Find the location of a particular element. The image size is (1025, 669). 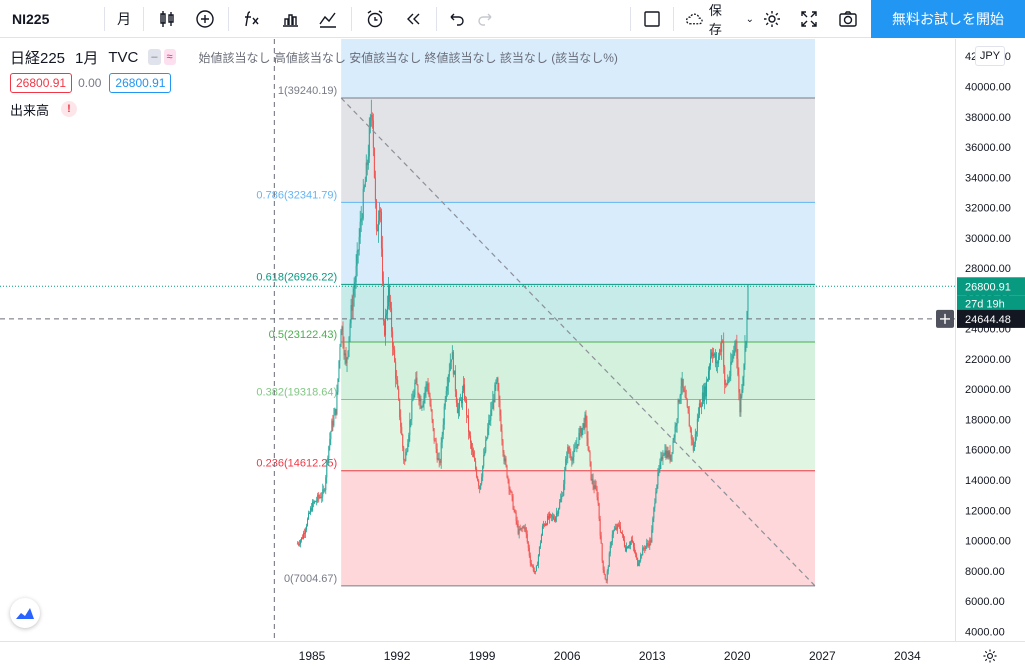

warning-icon: ! is located at coordinates (69, 109).